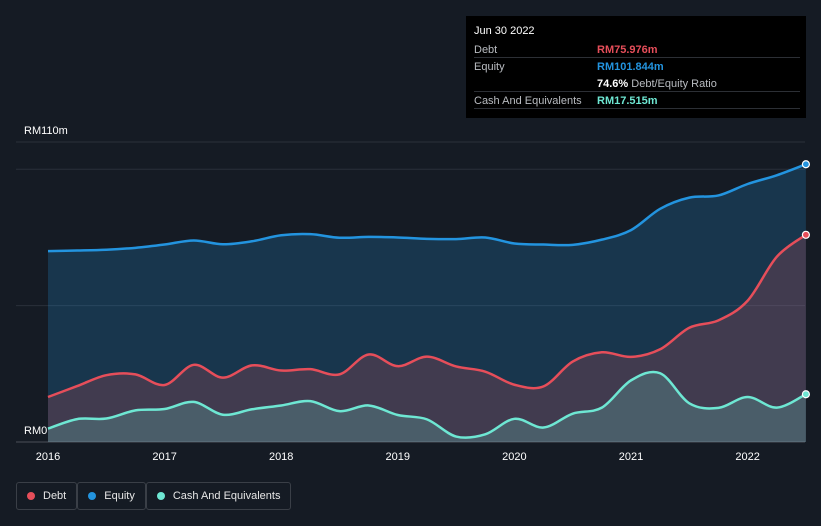  Describe the element at coordinates (806, 394) in the screenshot. I see `cash-end-marker` at that location.